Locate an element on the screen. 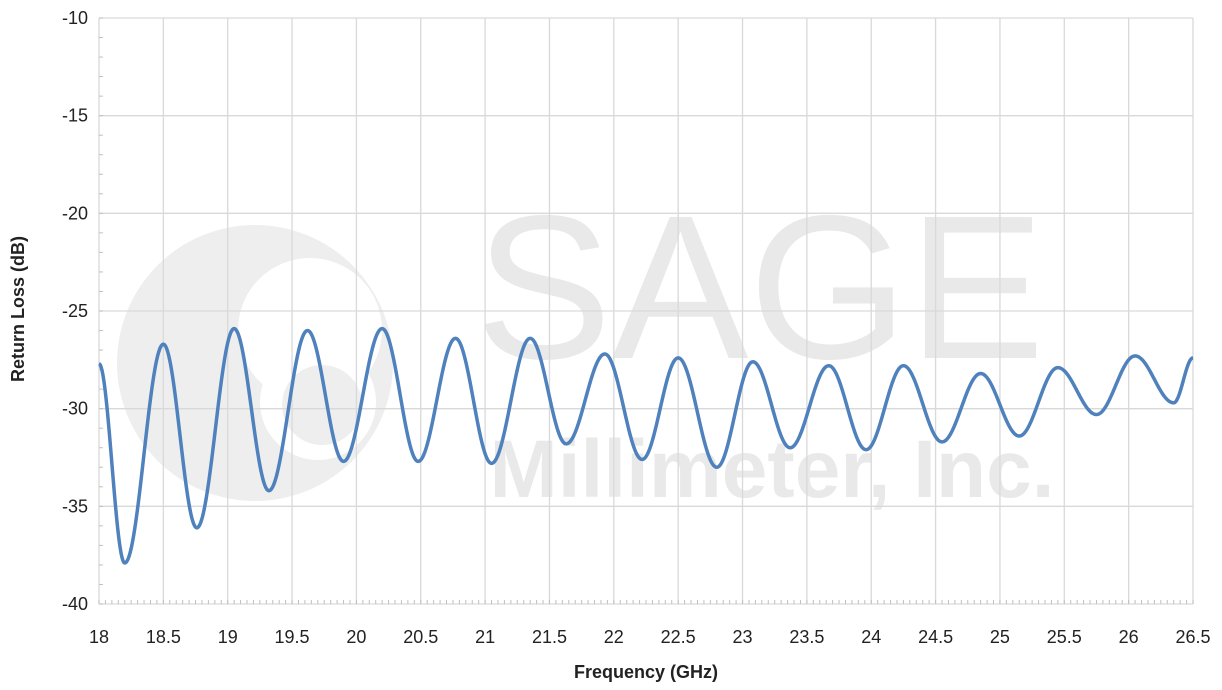 The width and height of the screenshot is (1222, 690). x-tick-label-10: 23 is located at coordinates (743, 637).